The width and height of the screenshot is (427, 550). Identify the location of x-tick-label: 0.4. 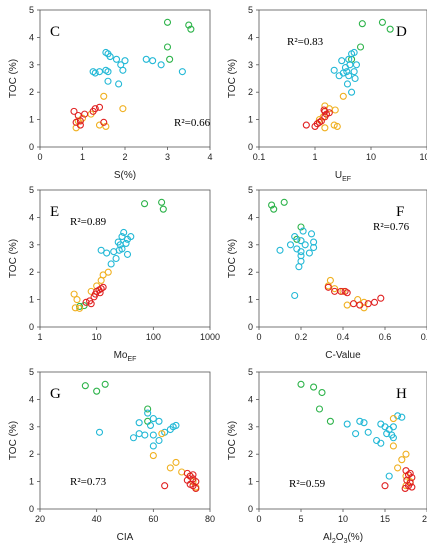
(343, 337).